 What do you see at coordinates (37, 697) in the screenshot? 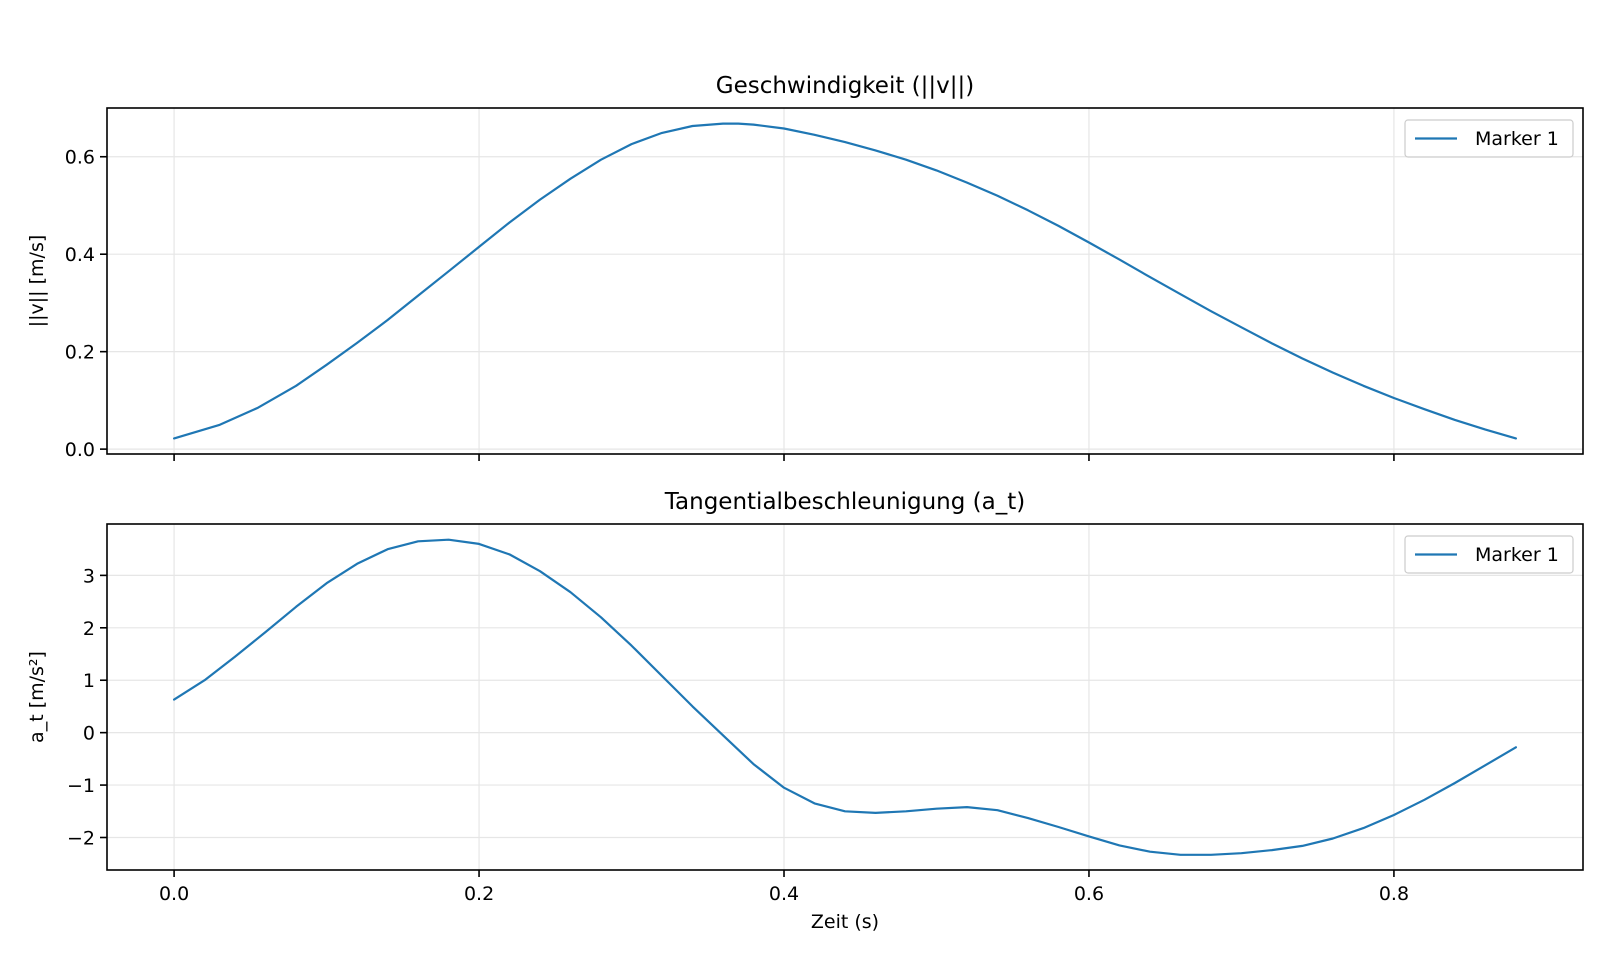
I see `y-axis-label: a_t [m/s²]` at bounding box center [37, 697].